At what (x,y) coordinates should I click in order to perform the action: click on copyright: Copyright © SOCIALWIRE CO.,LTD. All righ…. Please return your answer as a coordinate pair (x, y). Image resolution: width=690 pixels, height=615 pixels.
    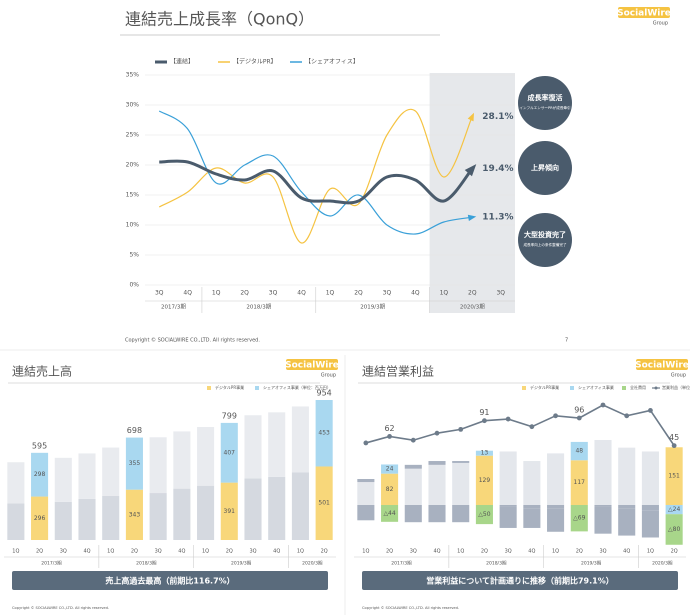
    Looking at the image, I should click on (192, 340).